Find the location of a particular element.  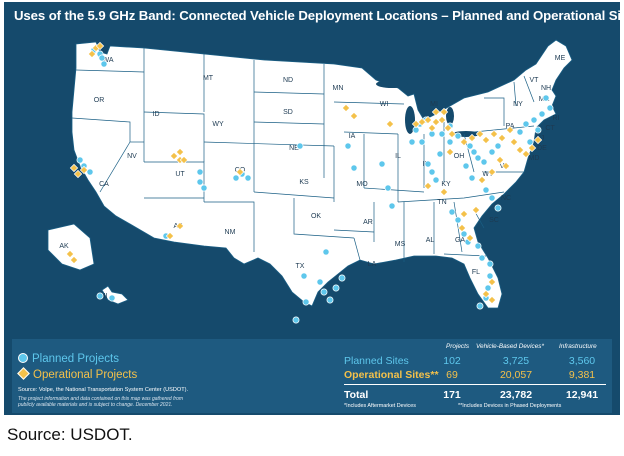

state-label-nh: NH is located at coordinates (546, 88).